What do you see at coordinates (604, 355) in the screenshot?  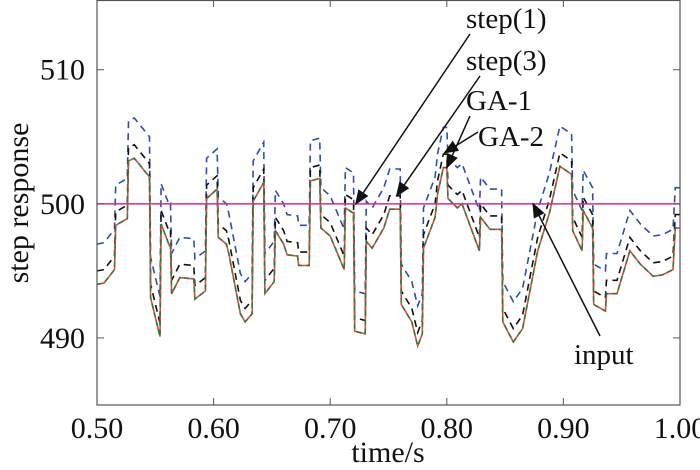 I see `annotation-input: input` at bounding box center [604, 355].